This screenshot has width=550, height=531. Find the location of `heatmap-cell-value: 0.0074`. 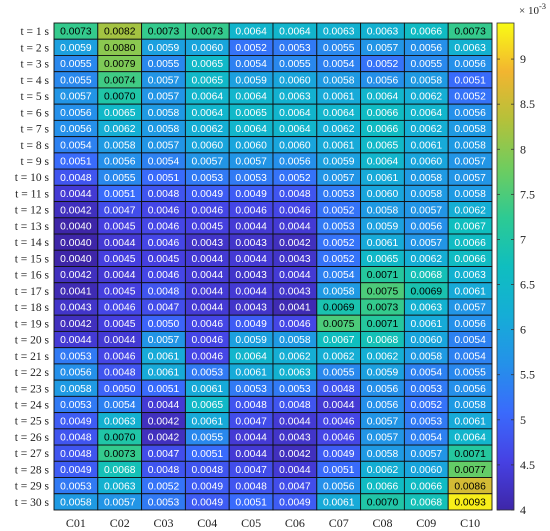

heatmap-cell-value: 0.0074 is located at coordinates (120, 80).